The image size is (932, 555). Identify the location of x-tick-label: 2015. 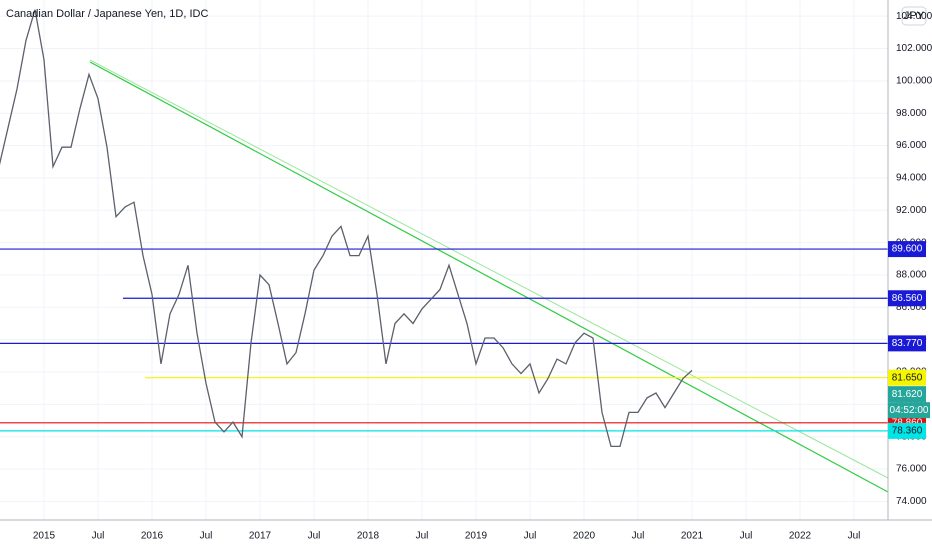
(44, 536).